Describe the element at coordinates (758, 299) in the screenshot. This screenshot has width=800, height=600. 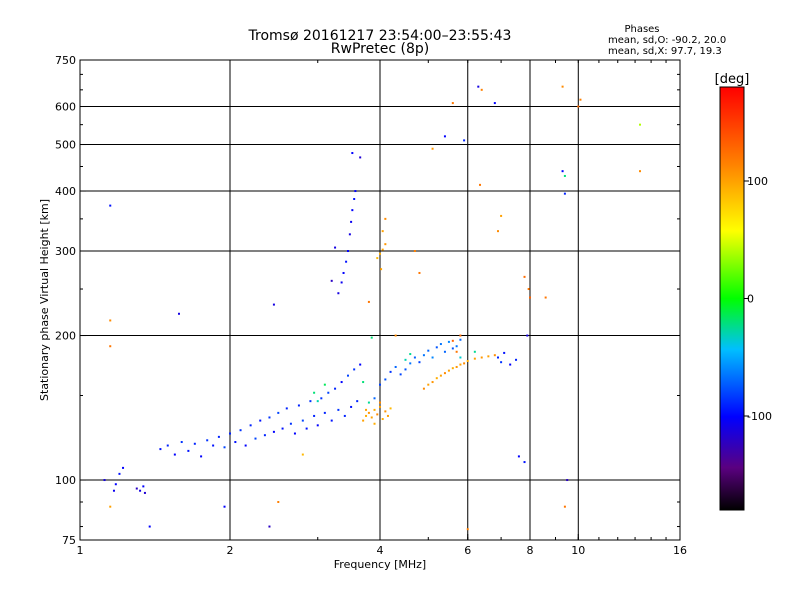
I see `colorbar-ticks: -100 0 100` at that location.